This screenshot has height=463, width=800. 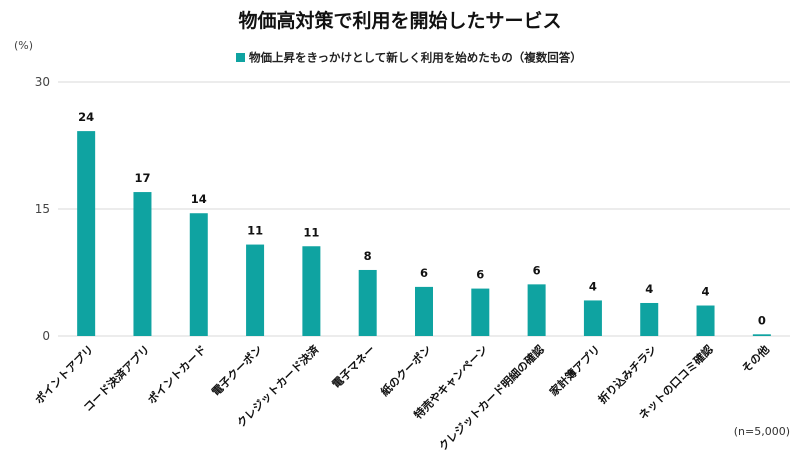 What do you see at coordinates (627, 374) in the screenshot?
I see `x-tick-label: 折り込みチラシ` at bounding box center [627, 374].